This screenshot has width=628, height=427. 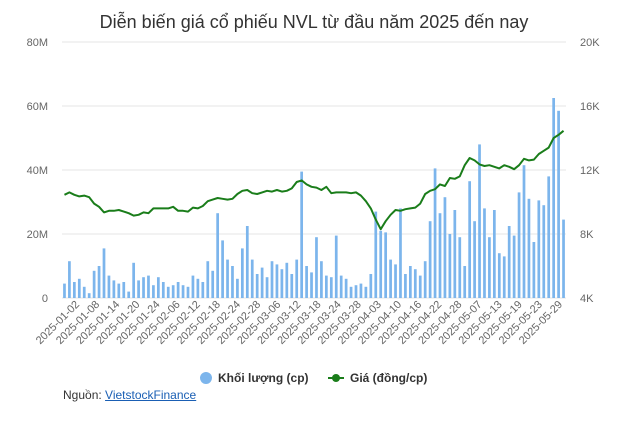 I want to click on source-link: VietstockFinance, so click(x=151, y=395).